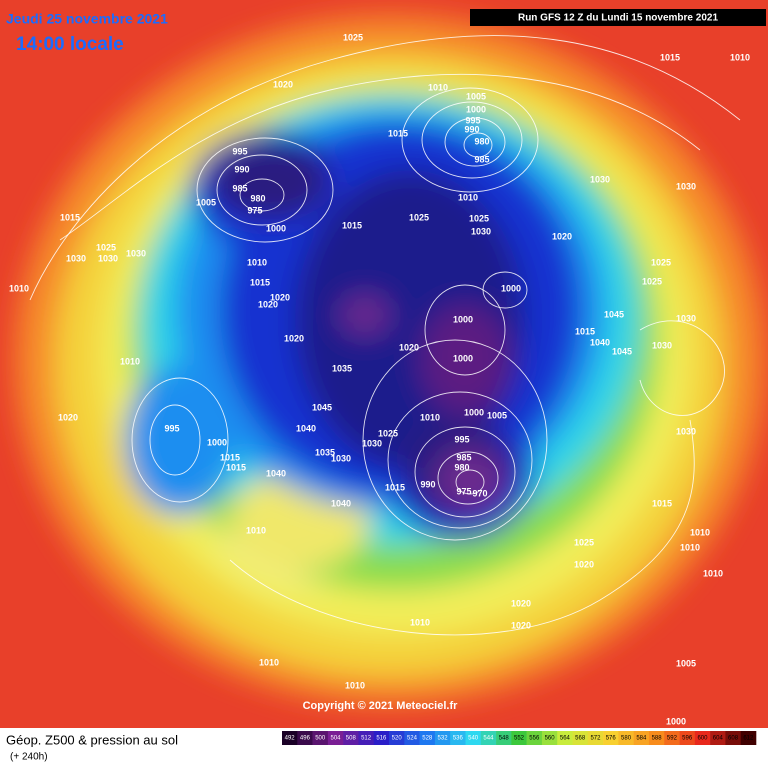 The image size is (768, 768). What do you see at coordinates (733, 739) in the screenshot?
I see `scale-label: 608` at bounding box center [733, 739].